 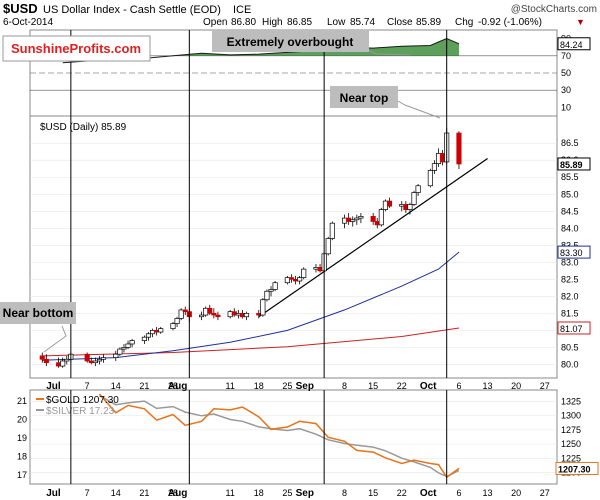 I want to click on overbought-annotation: Extremely overbought, so click(x=311, y=43).